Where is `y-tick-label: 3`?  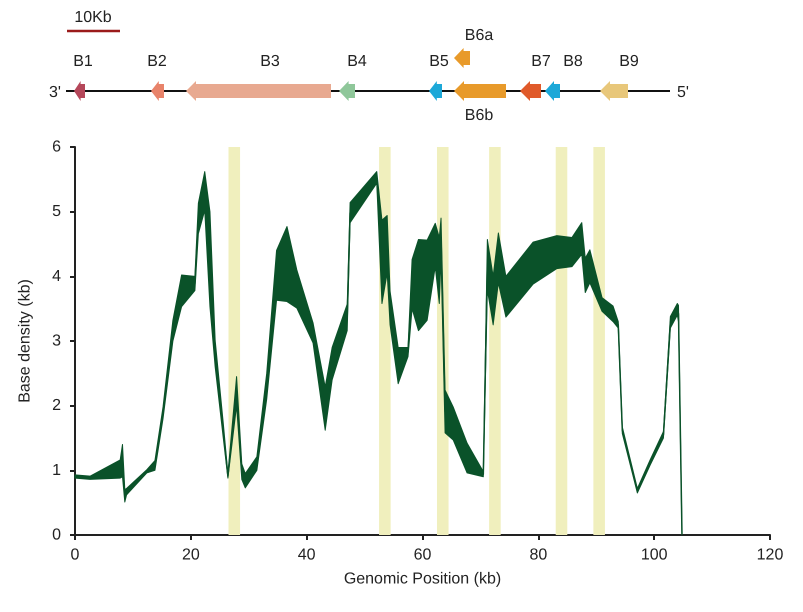 y-tick-label: 3 is located at coordinates (57, 341).